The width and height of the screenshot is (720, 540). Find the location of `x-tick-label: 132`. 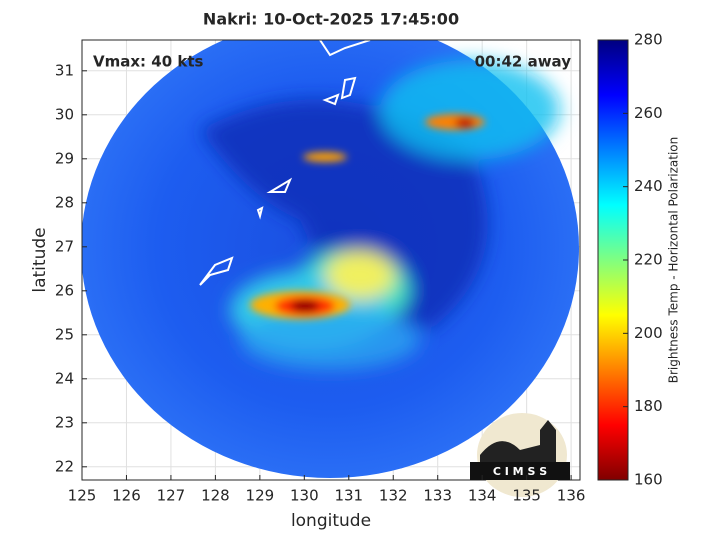

x-tick-label: 132 is located at coordinates (393, 496).